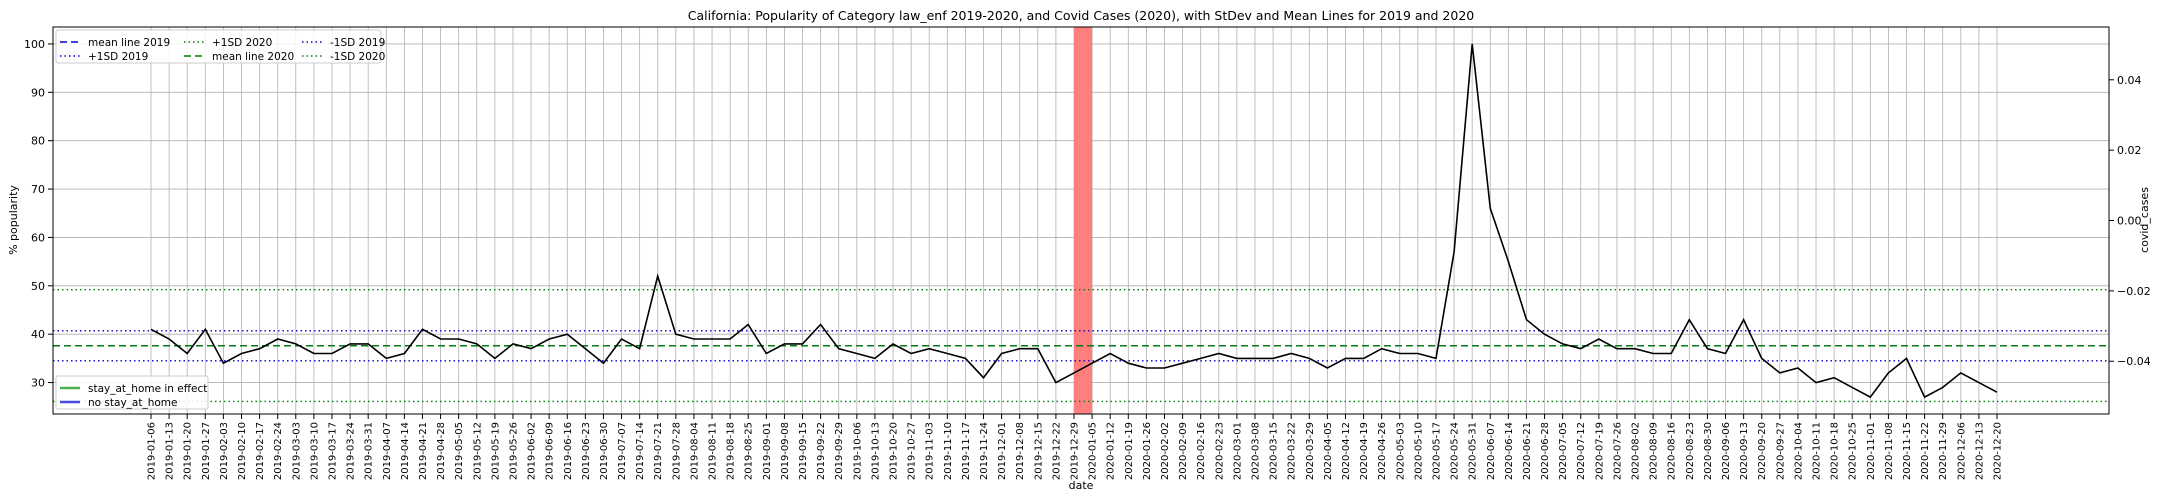 This screenshot has height=504, width=2160. What do you see at coordinates (930, 451) in the screenshot?
I see `x-tick-label: 2019-11-03` at bounding box center [930, 451].